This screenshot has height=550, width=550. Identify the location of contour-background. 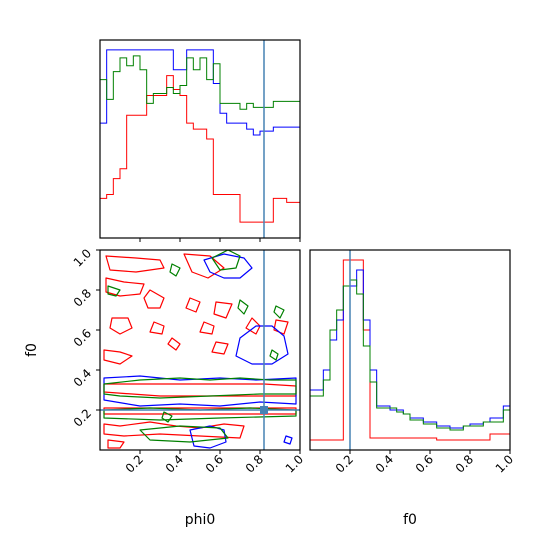
(200, 350).